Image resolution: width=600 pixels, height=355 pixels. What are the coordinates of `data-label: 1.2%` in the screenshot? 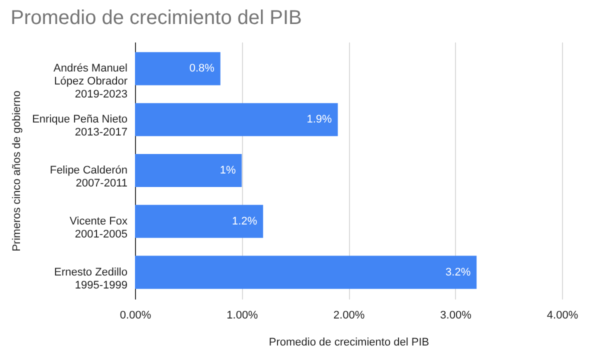 It's located at (245, 221).